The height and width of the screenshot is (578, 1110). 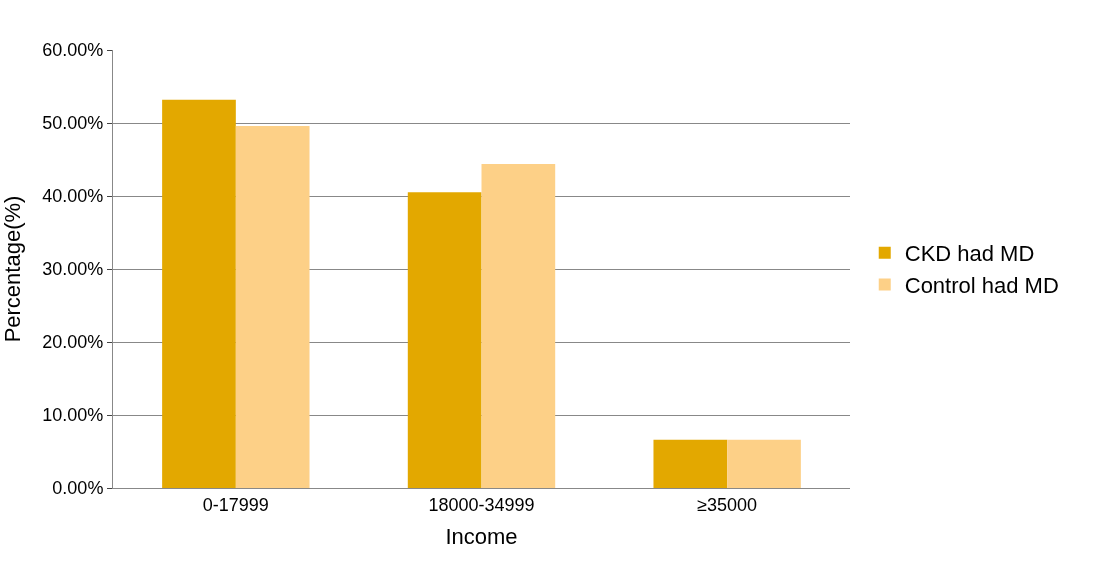 What do you see at coordinates (481, 537) in the screenshot?
I see `x-axis-title: Income` at bounding box center [481, 537].